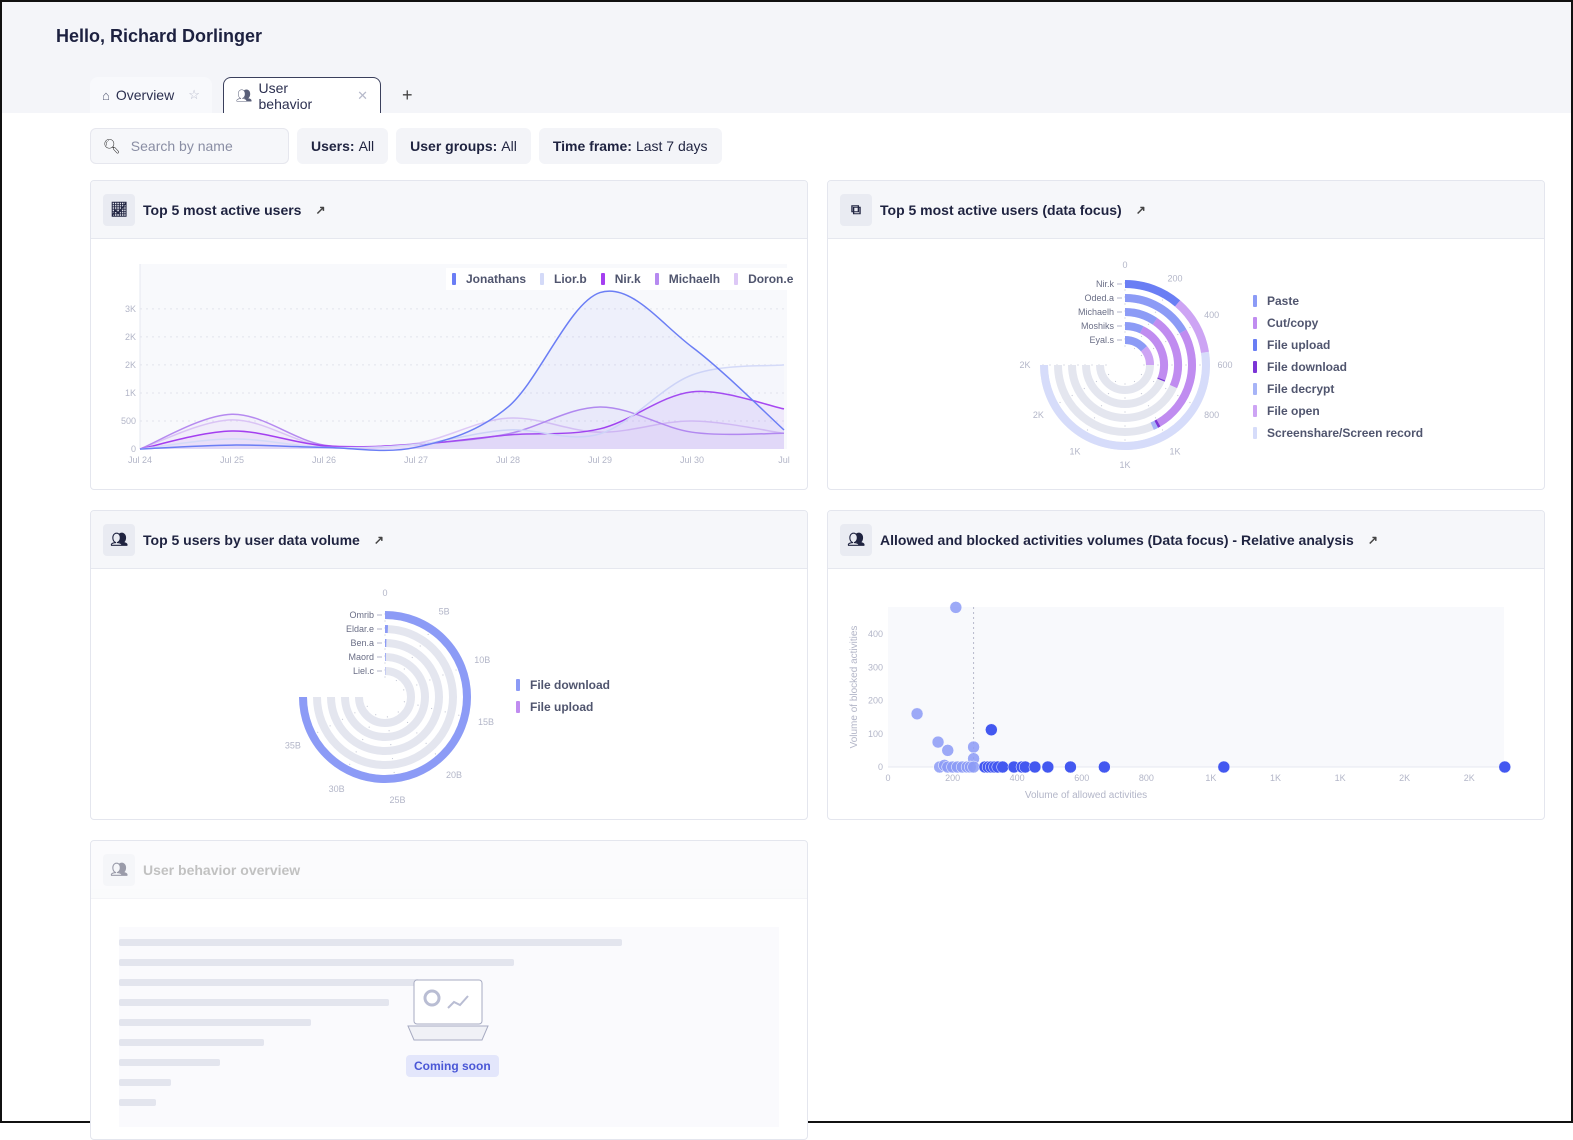  Describe the element at coordinates (770, 279) in the screenshot. I see `legend-label: Doron.e` at that location.